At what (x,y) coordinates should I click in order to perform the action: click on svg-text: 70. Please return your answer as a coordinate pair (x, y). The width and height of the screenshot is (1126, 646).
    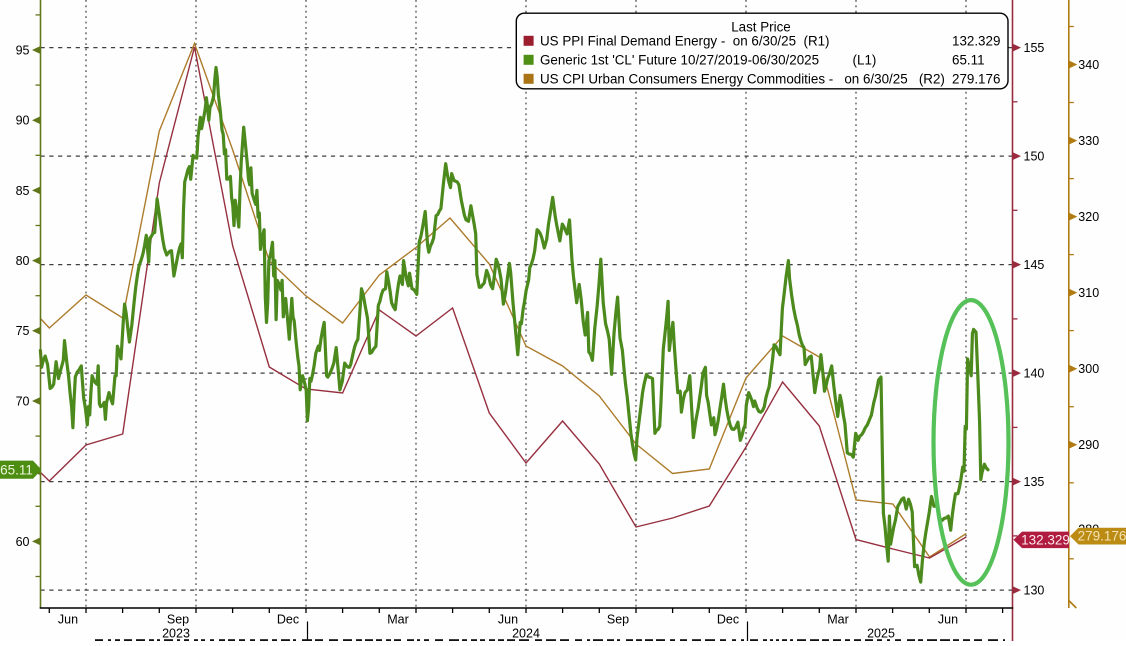
    Looking at the image, I should click on (23, 401).